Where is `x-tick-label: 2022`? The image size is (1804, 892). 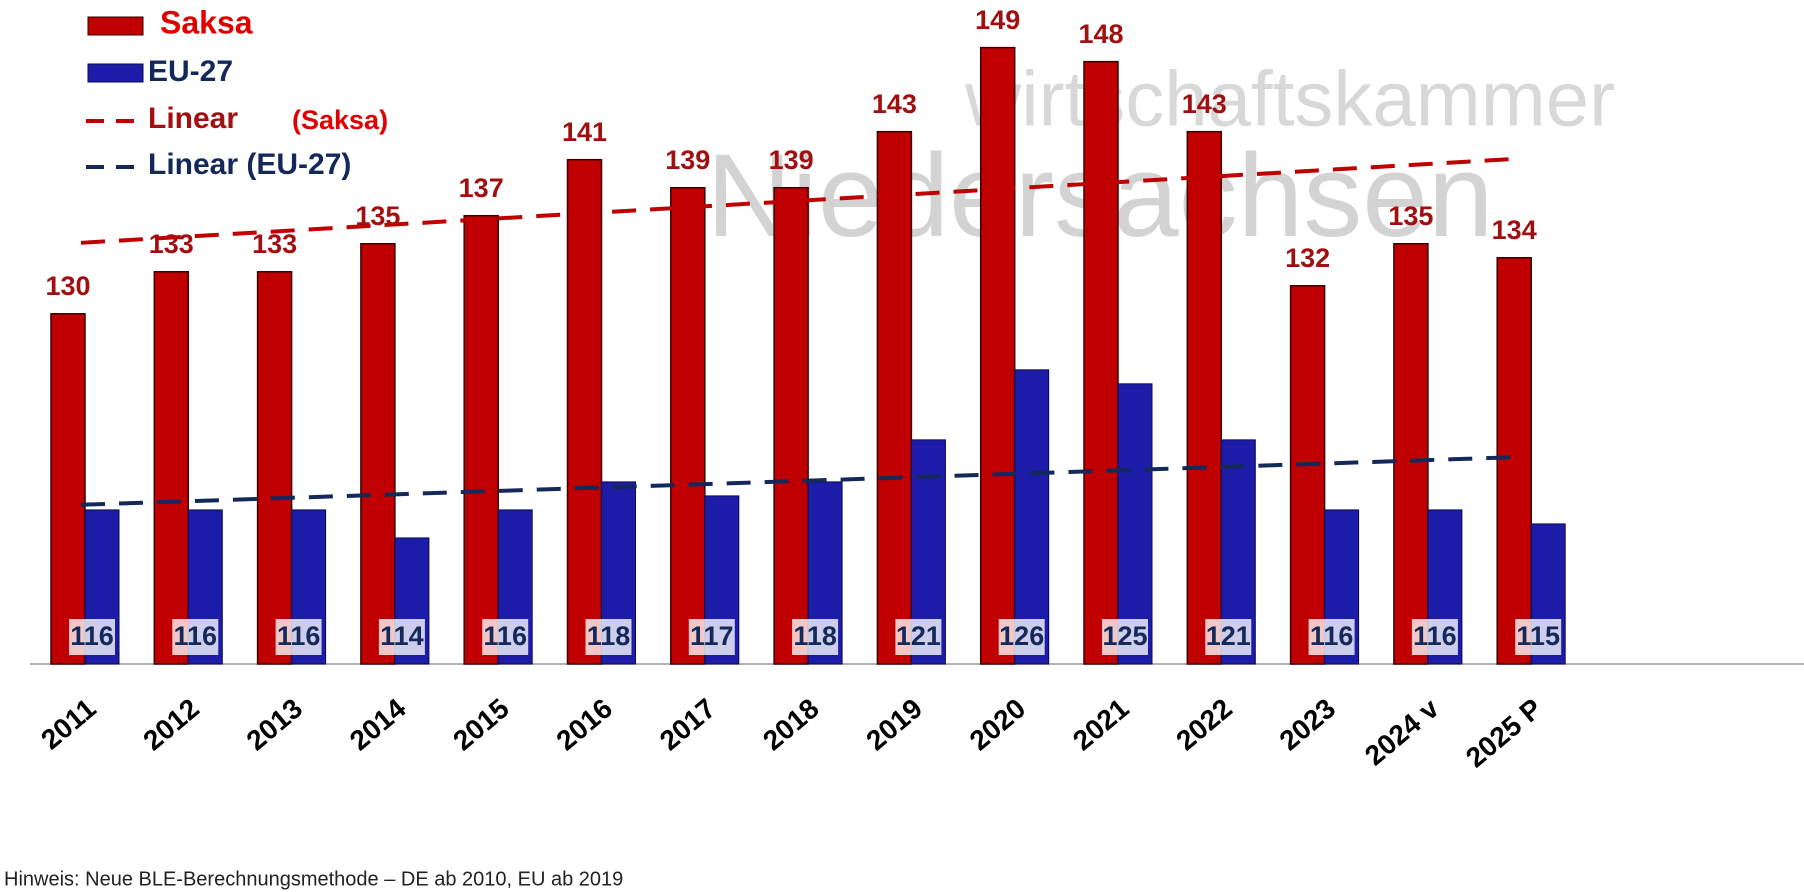 x-tick-label: 2022 is located at coordinates (1204, 725).